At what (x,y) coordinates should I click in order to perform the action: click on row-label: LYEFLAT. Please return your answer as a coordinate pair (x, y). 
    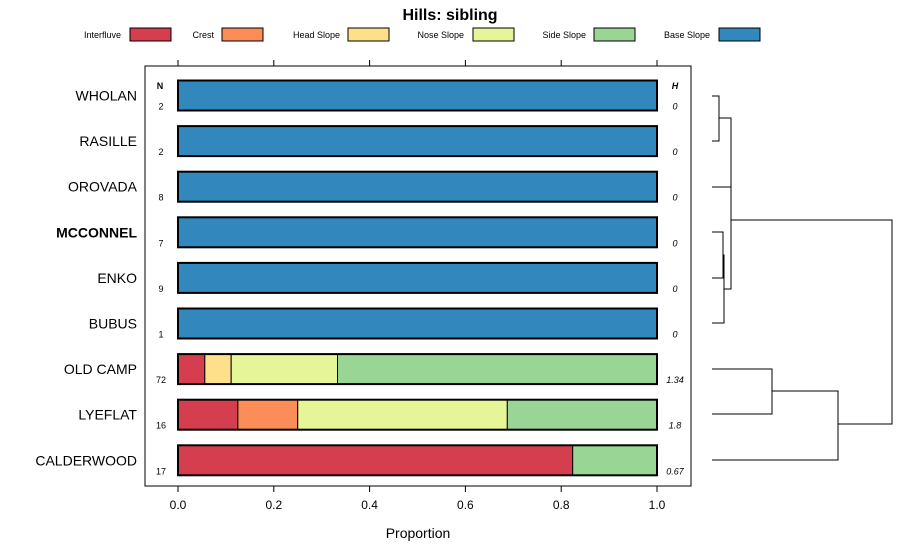
    Looking at the image, I should click on (107, 415).